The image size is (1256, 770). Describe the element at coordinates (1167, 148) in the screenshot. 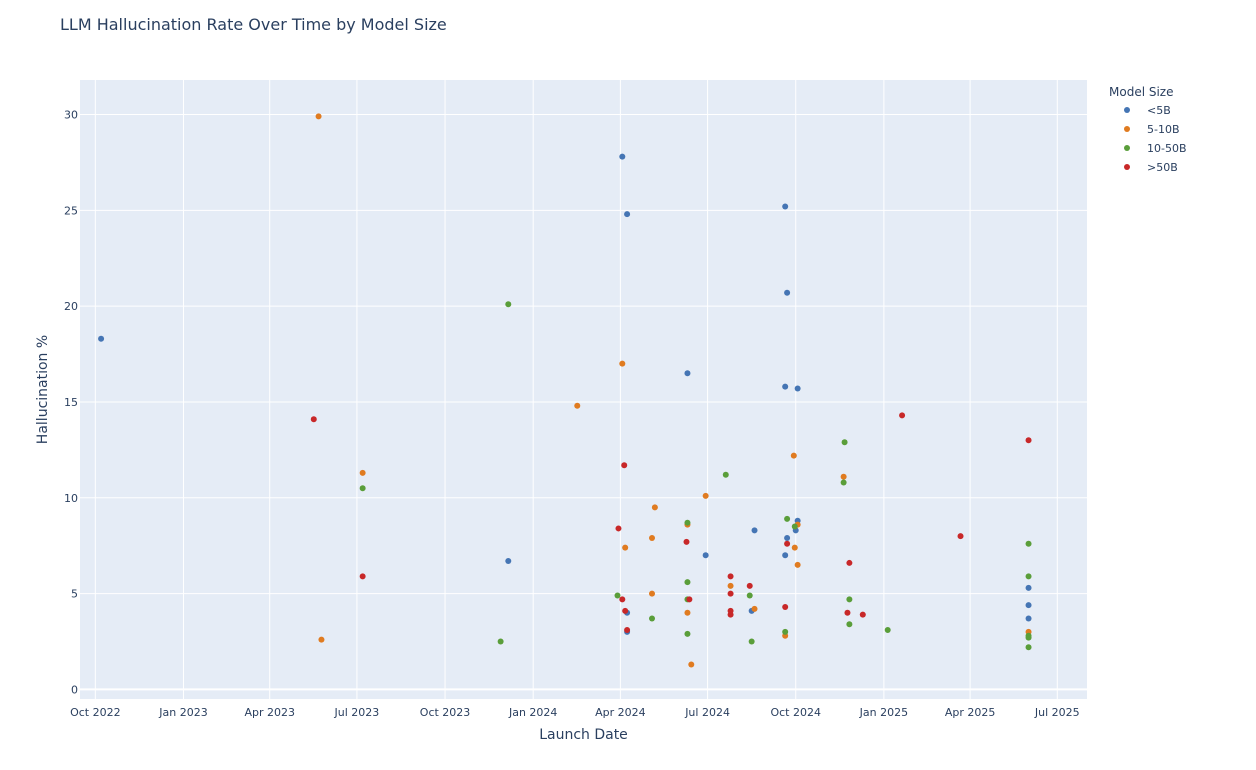

I see `legend-label: 10-50B` at that location.